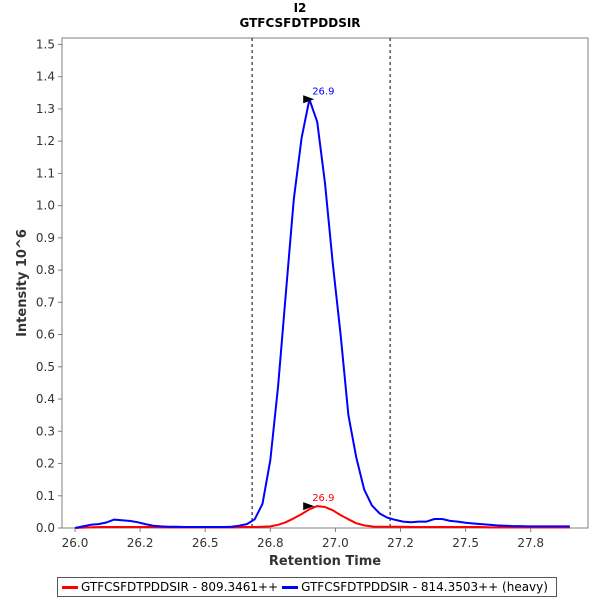 This screenshot has height=600, width=600. What do you see at coordinates (140, 543) in the screenshot?
I see `x-tick-label: 26.2` at bounding box center [140, 543].